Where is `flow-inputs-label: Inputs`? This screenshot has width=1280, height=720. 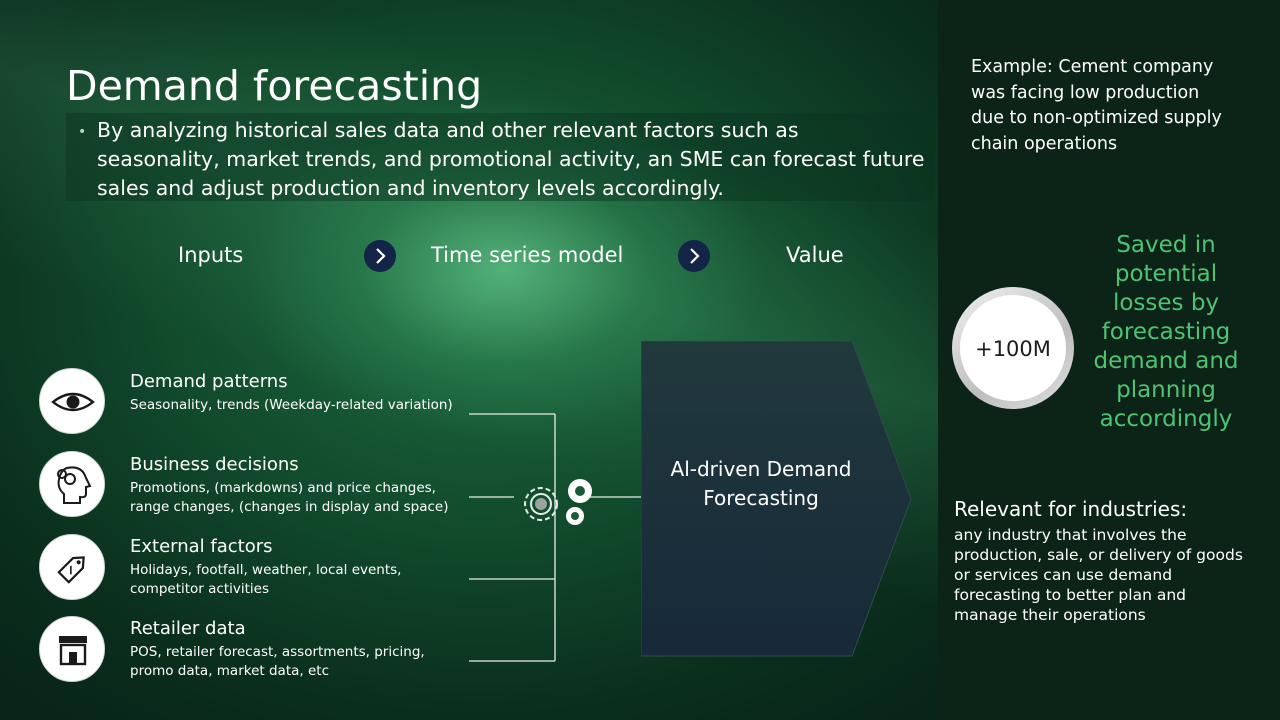
flow-inputs-label: Inputs is located at coordinates (211, 255).